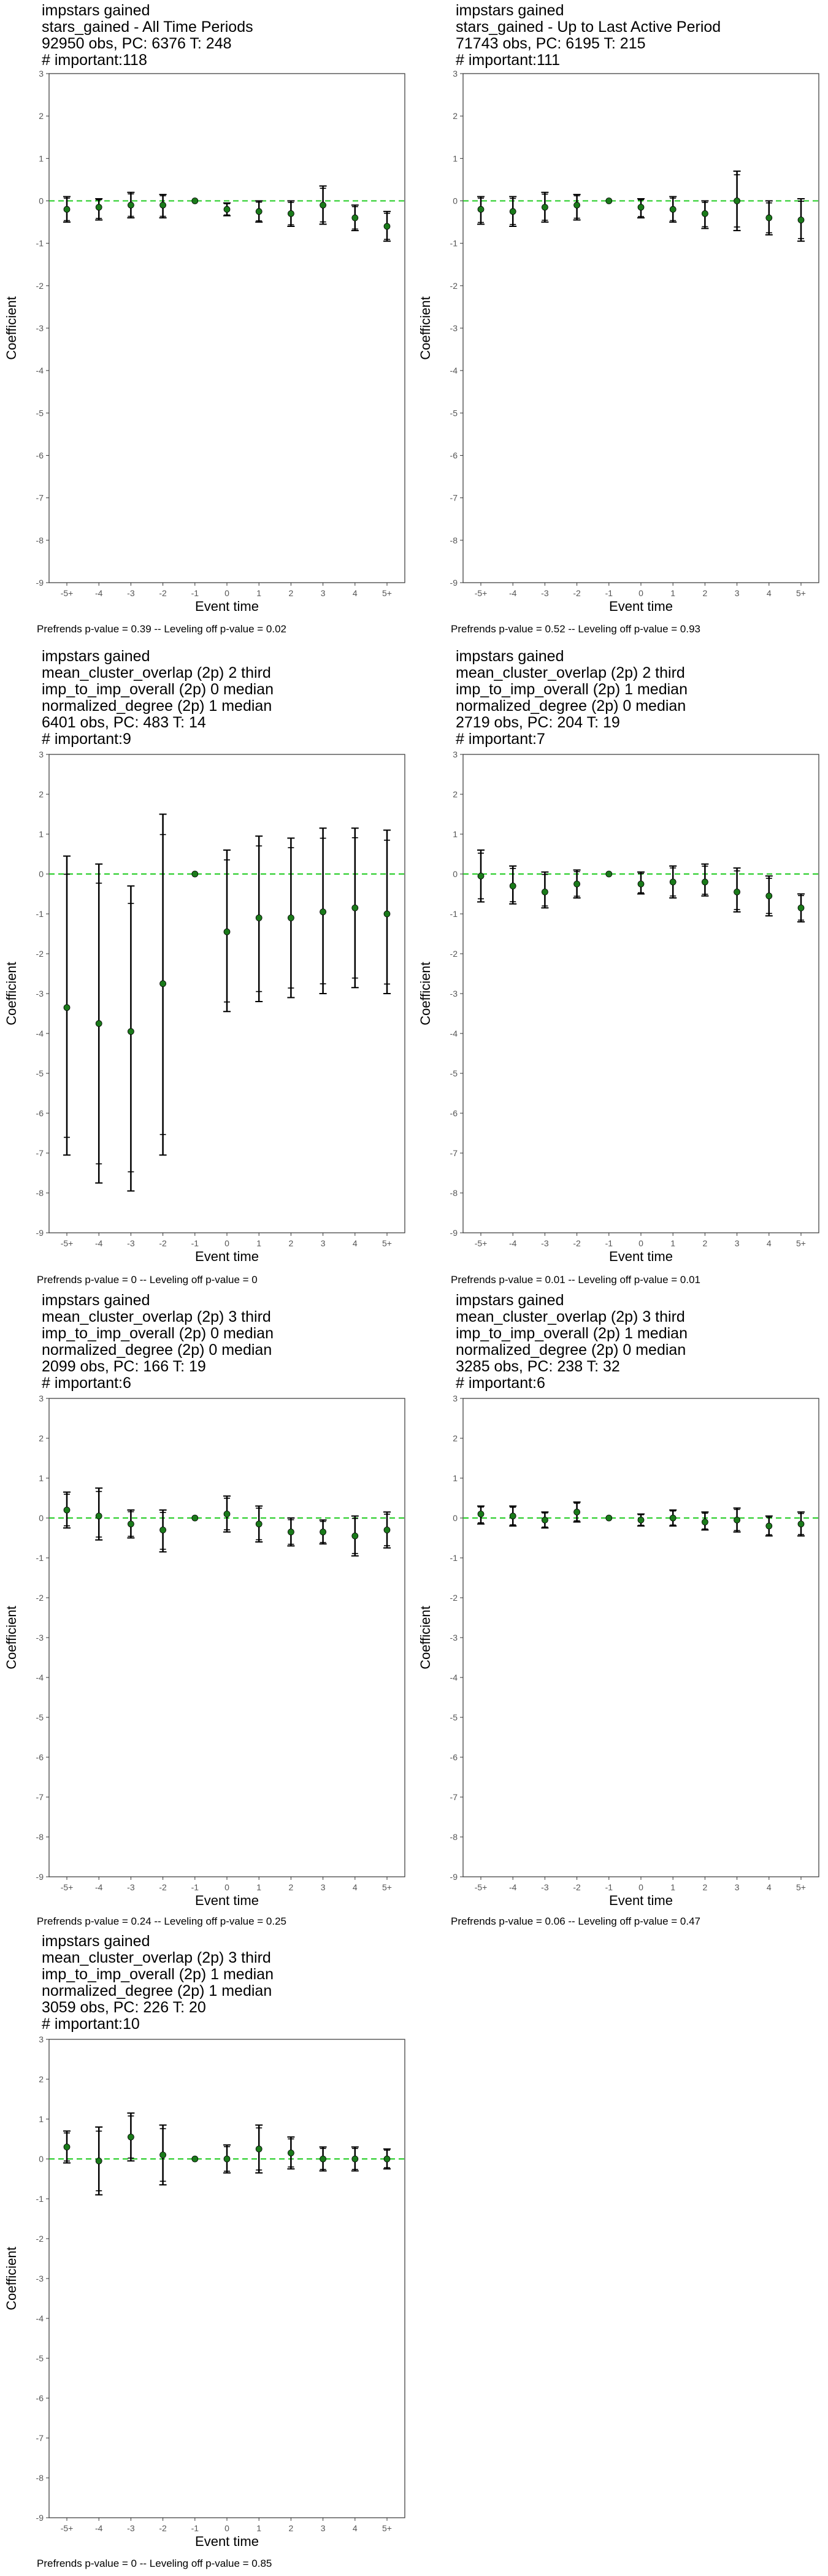 The image size is (828, 2576). Describe the element at coordinates (86, 1383) in the screenshot. I see `title-line: # important:6` at that location.